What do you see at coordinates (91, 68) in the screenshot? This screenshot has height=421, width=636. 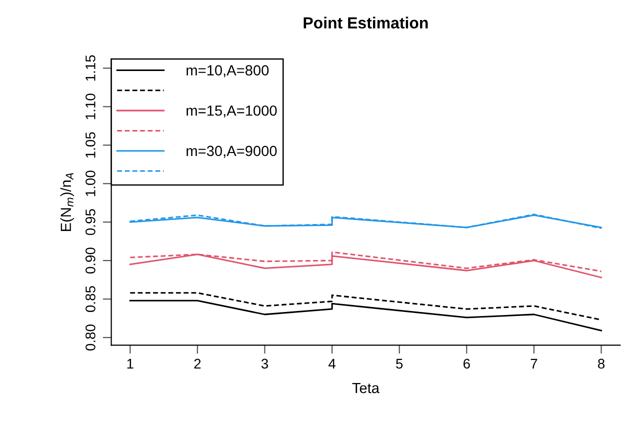 I see `y-tick-label: 1.15` at bounding box center [91, 68].